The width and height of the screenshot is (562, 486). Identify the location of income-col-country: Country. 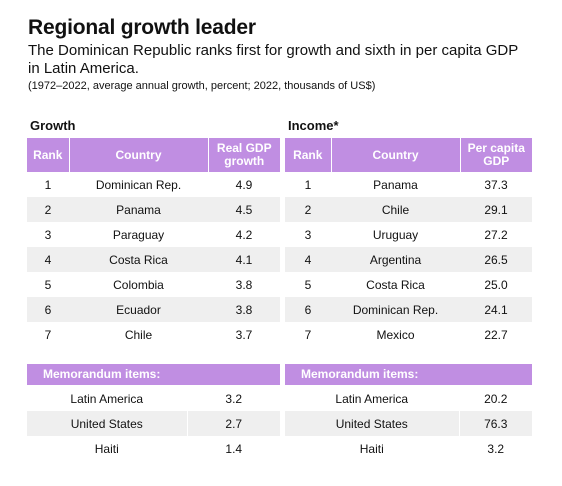
(396, 155).